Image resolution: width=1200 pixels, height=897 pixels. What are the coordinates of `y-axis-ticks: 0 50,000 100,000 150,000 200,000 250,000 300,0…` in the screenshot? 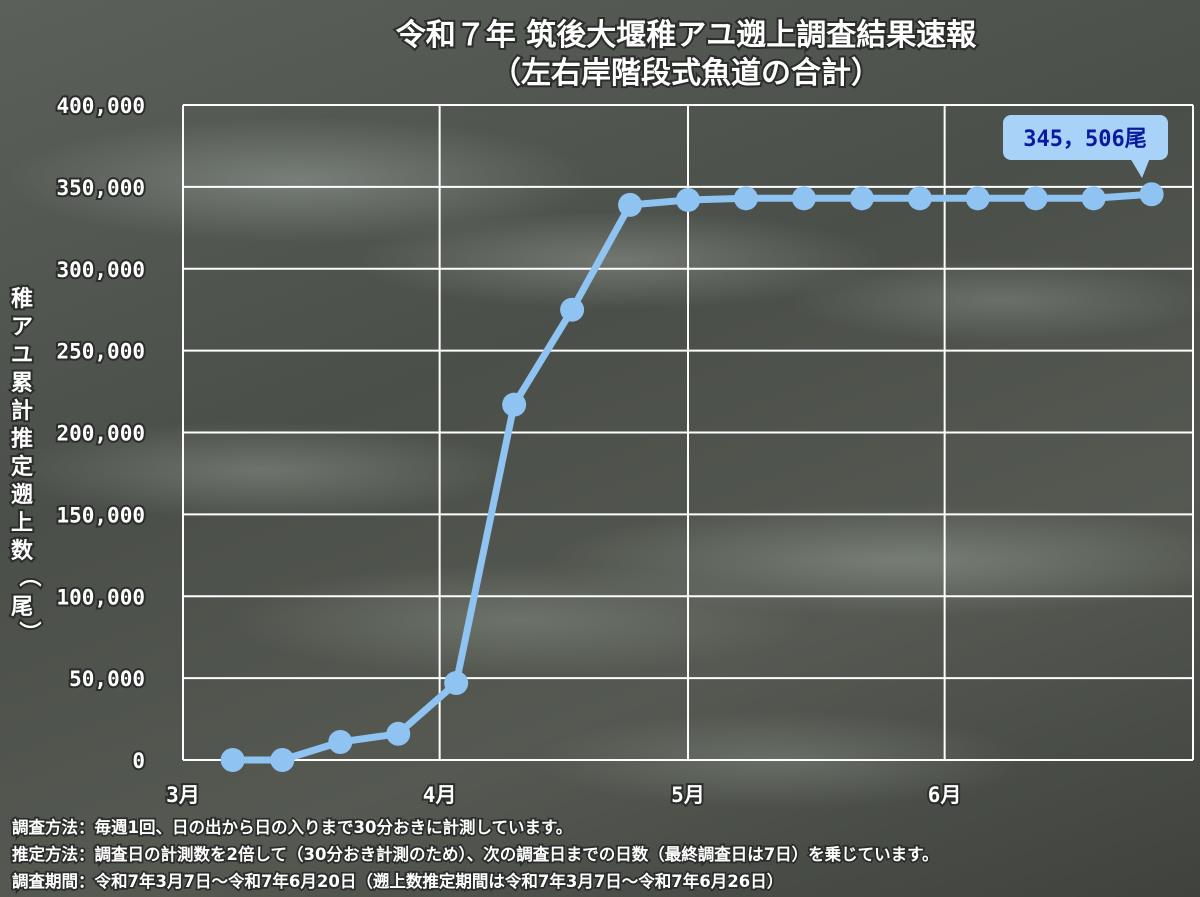 It's located at (100, 433).